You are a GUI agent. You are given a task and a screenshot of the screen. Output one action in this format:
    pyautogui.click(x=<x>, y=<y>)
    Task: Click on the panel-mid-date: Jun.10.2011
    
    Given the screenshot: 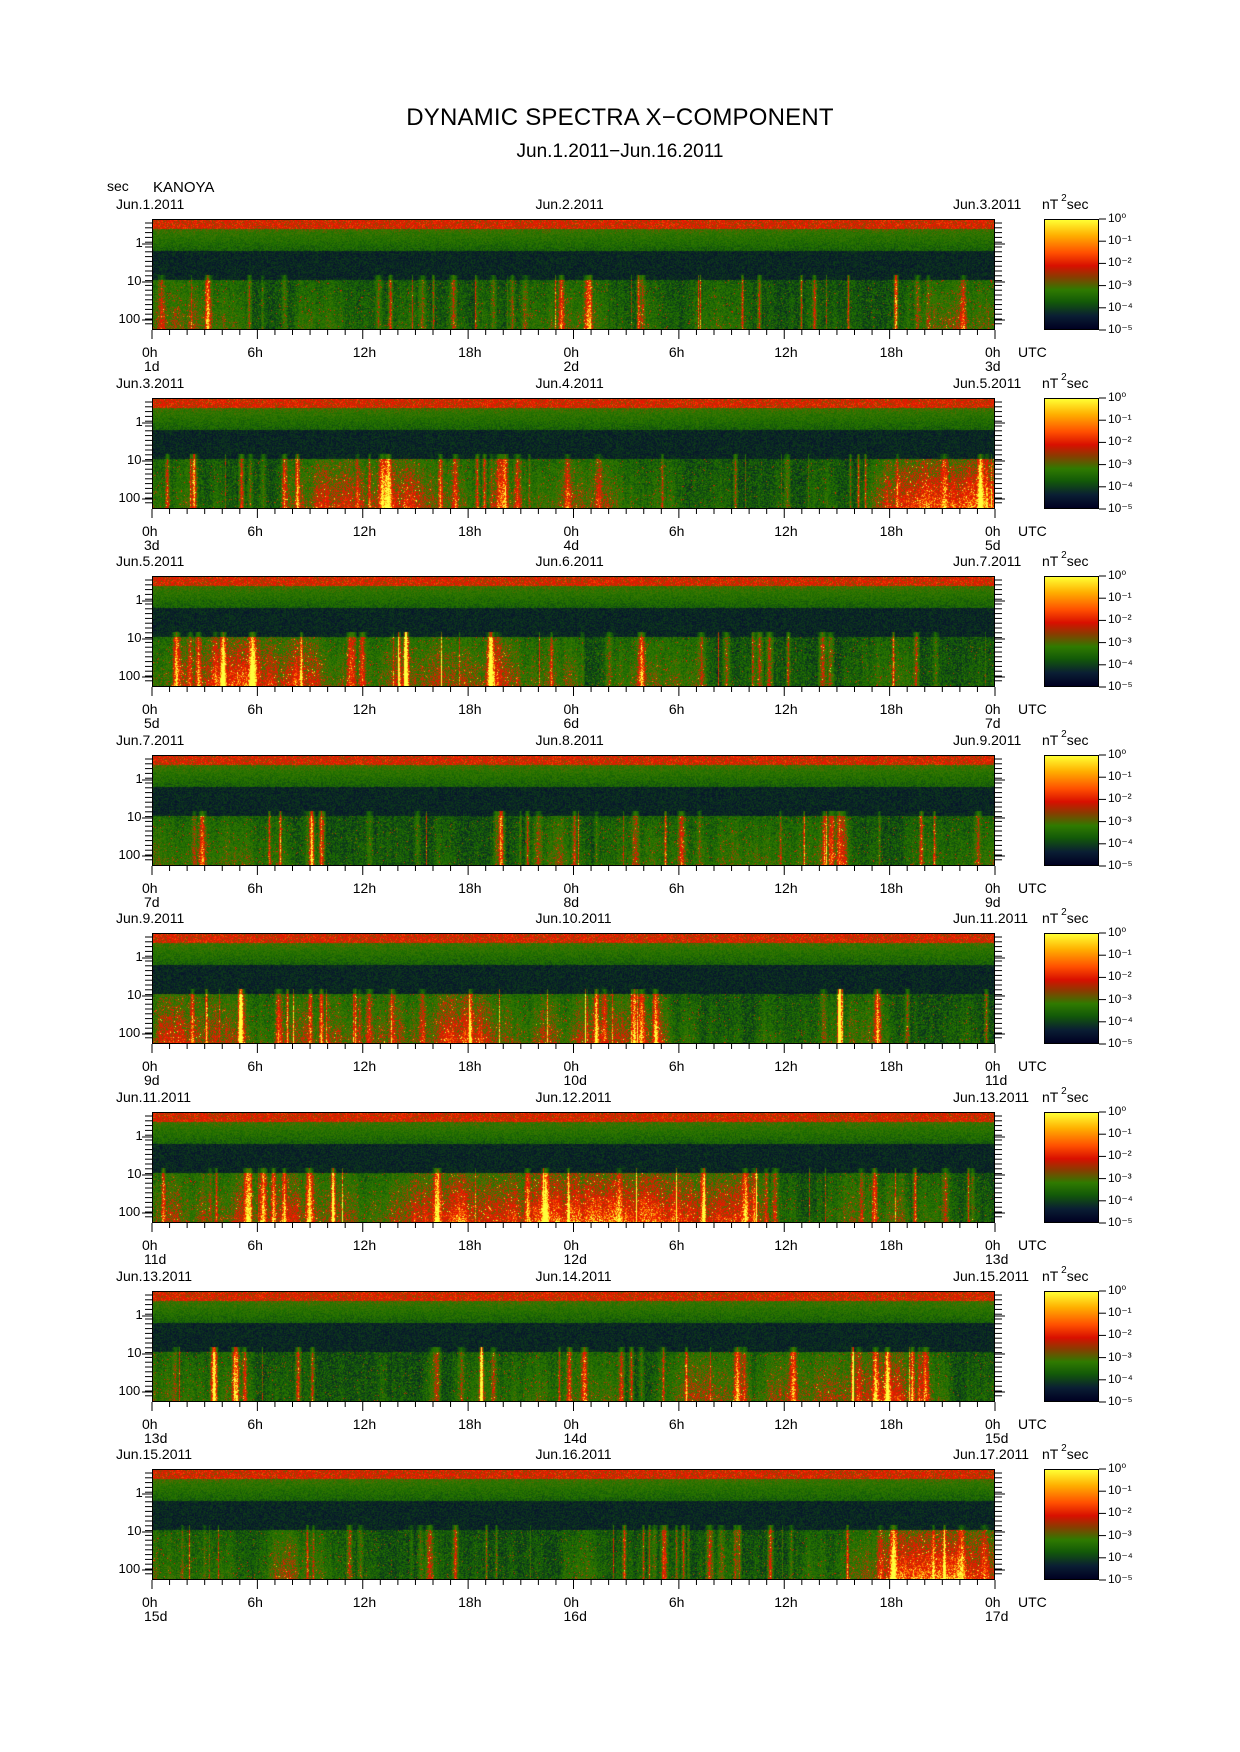 What is the action you would take?
    pyautogui.click(x=573, y=918)
    